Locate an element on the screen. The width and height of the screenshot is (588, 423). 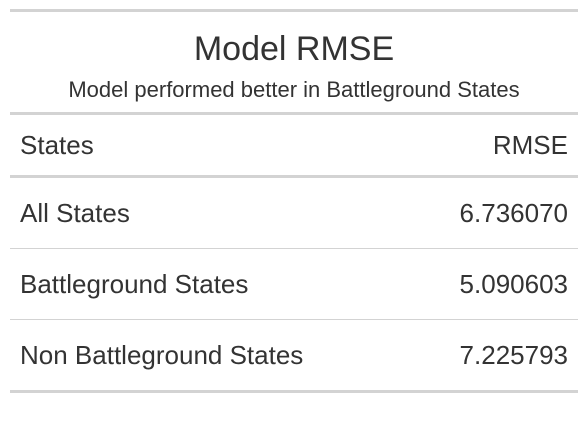
cell-rmse: 7.225793 is located at coordinates (493, 356).